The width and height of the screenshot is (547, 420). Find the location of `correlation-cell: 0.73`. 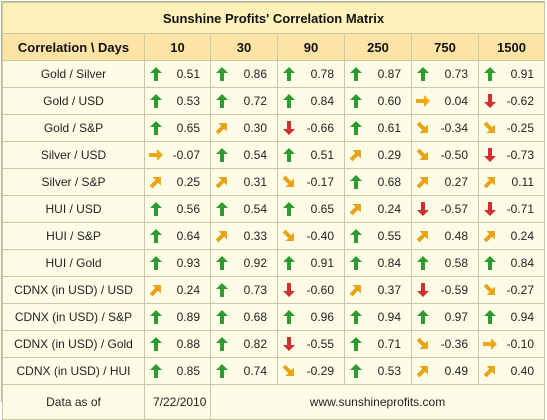

correlation-cell: 0.73 is located at coordinates (445, 74).